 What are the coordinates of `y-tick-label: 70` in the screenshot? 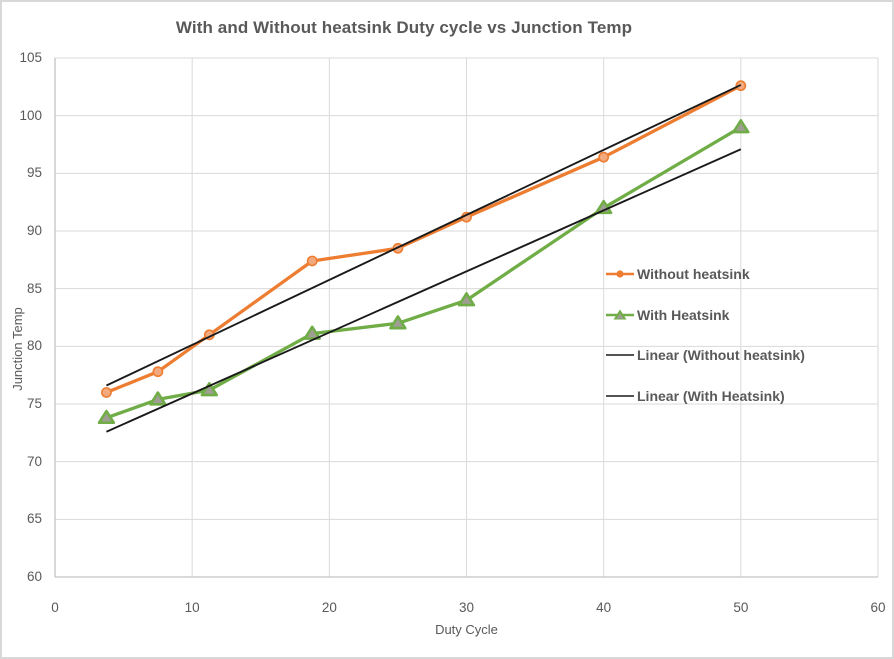 It's located at (34, 461).